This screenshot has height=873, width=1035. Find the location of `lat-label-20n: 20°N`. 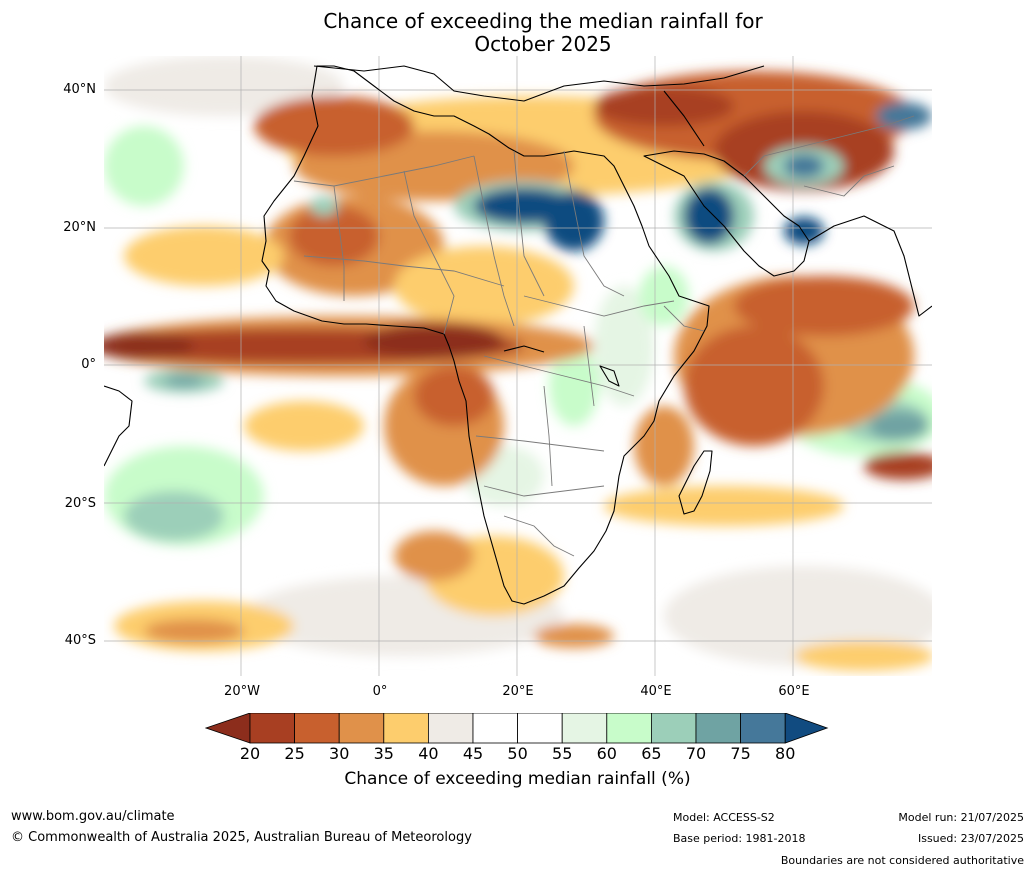

lat-label-20n: 20°N is located at coordinates (79, 227).